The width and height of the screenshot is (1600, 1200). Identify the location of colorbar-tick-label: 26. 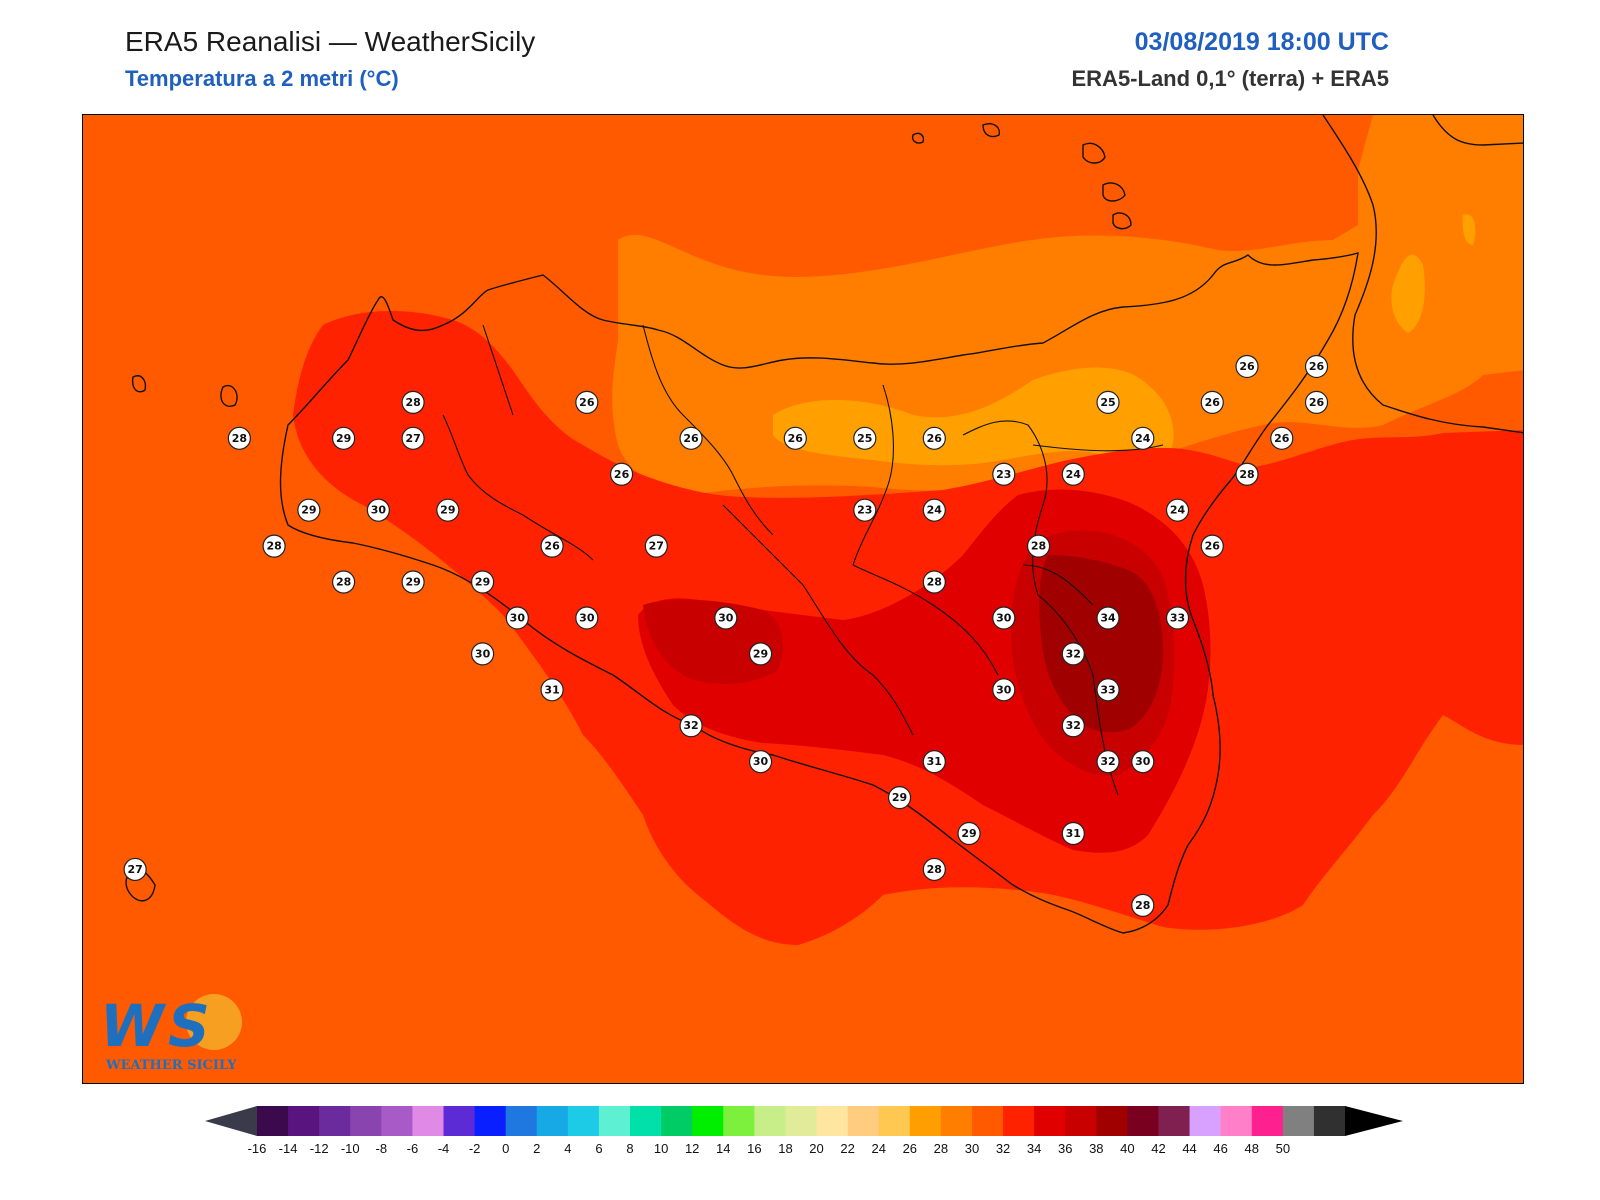
(910, 1148).